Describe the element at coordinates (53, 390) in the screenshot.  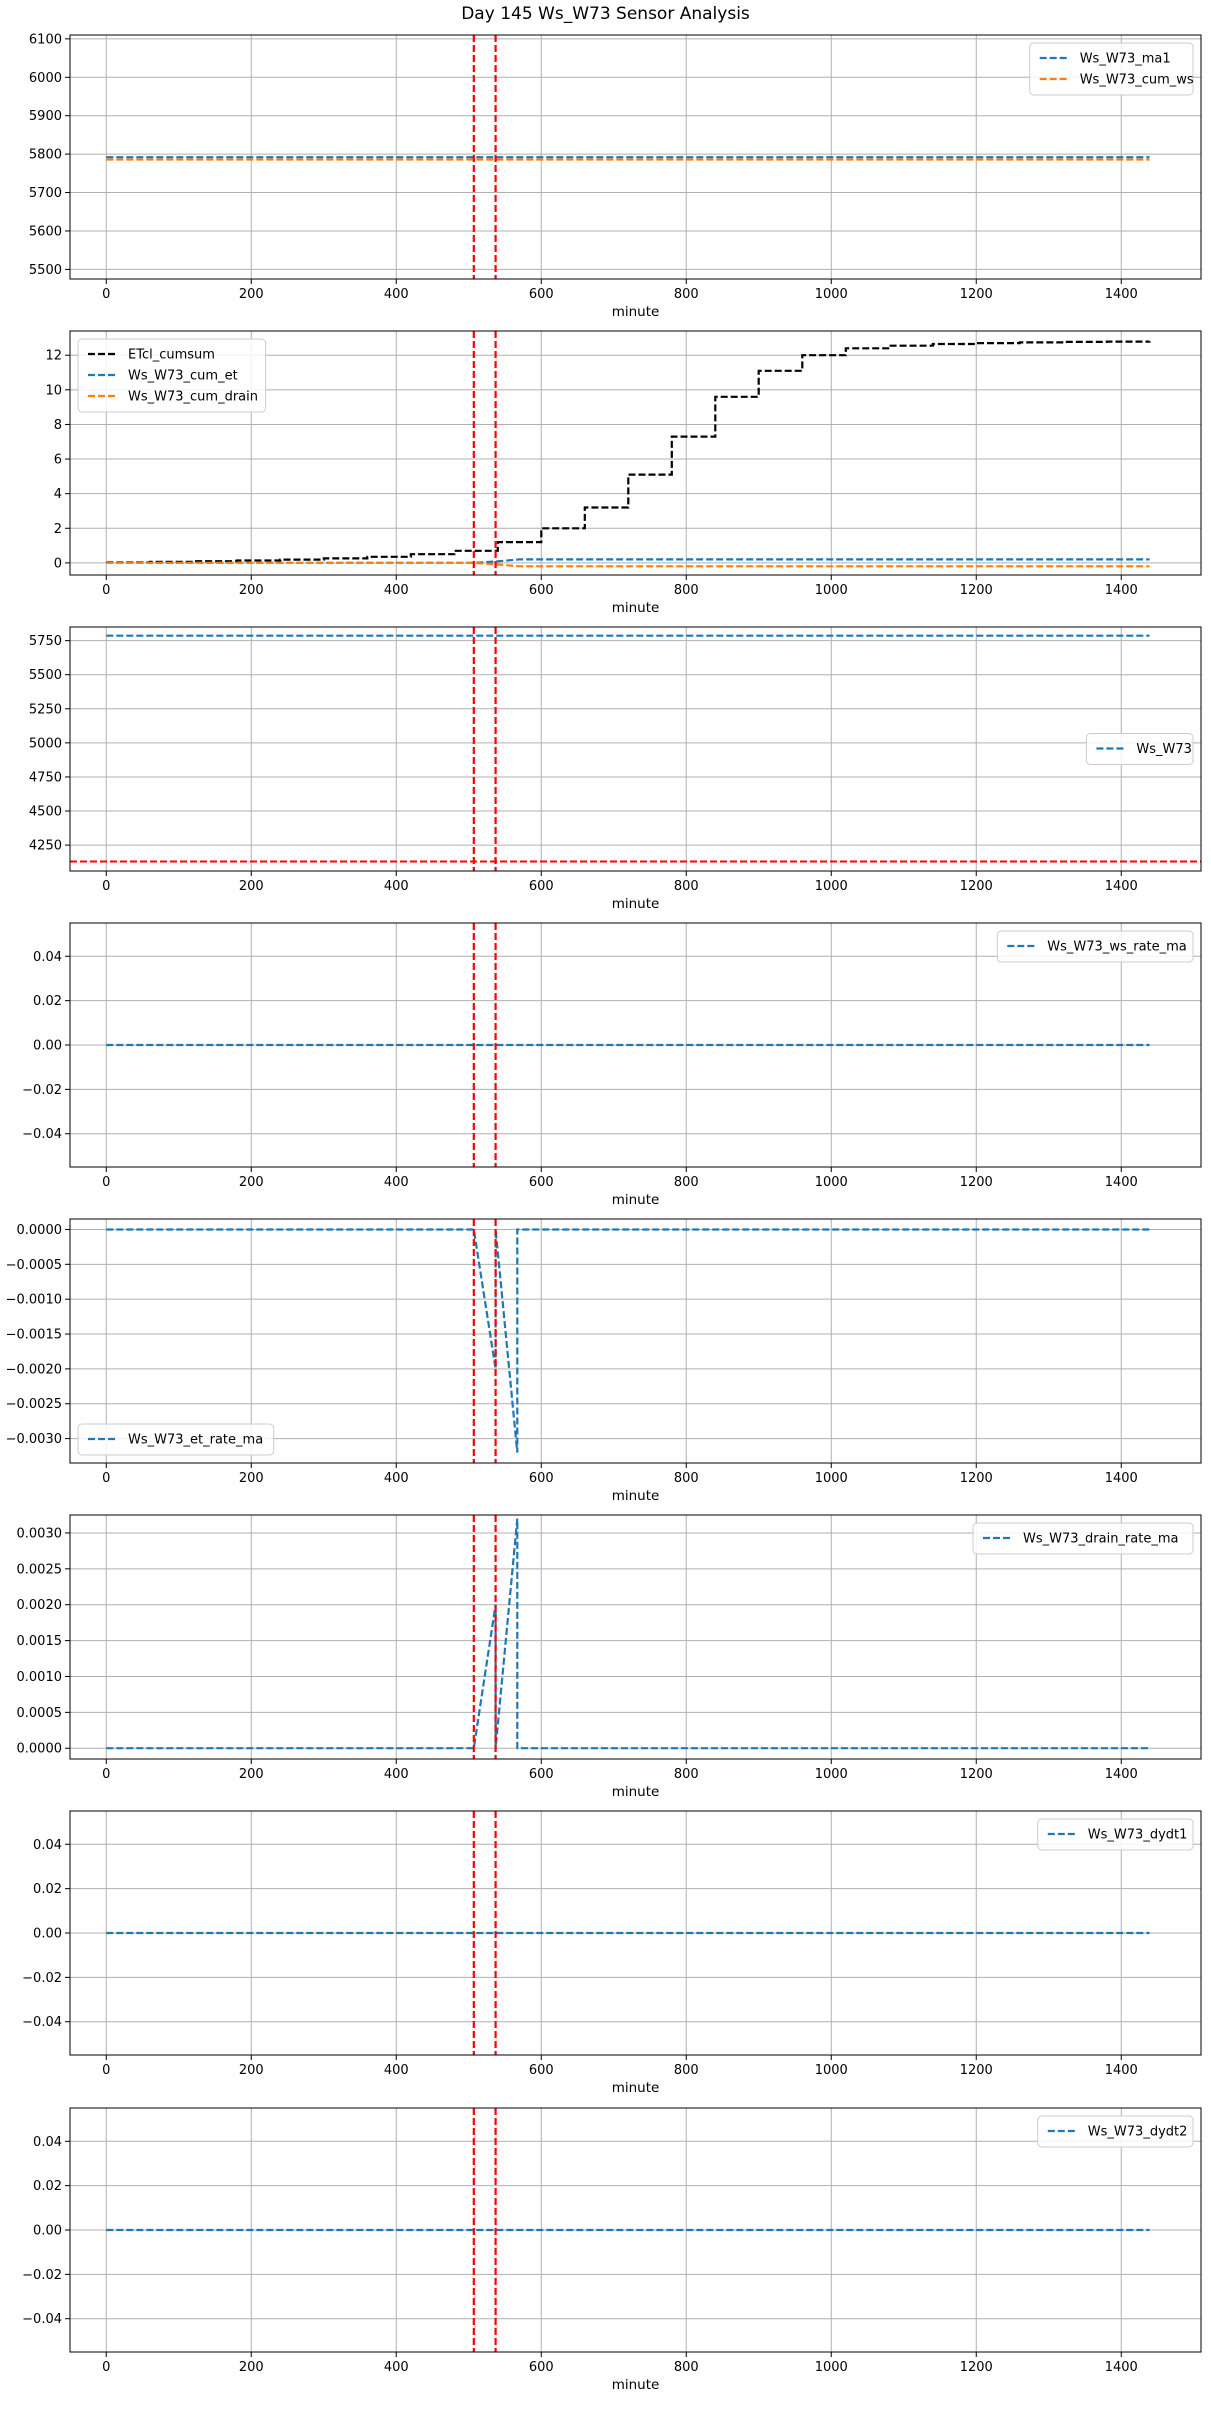
I see `y-tick-label: 10` at that location.